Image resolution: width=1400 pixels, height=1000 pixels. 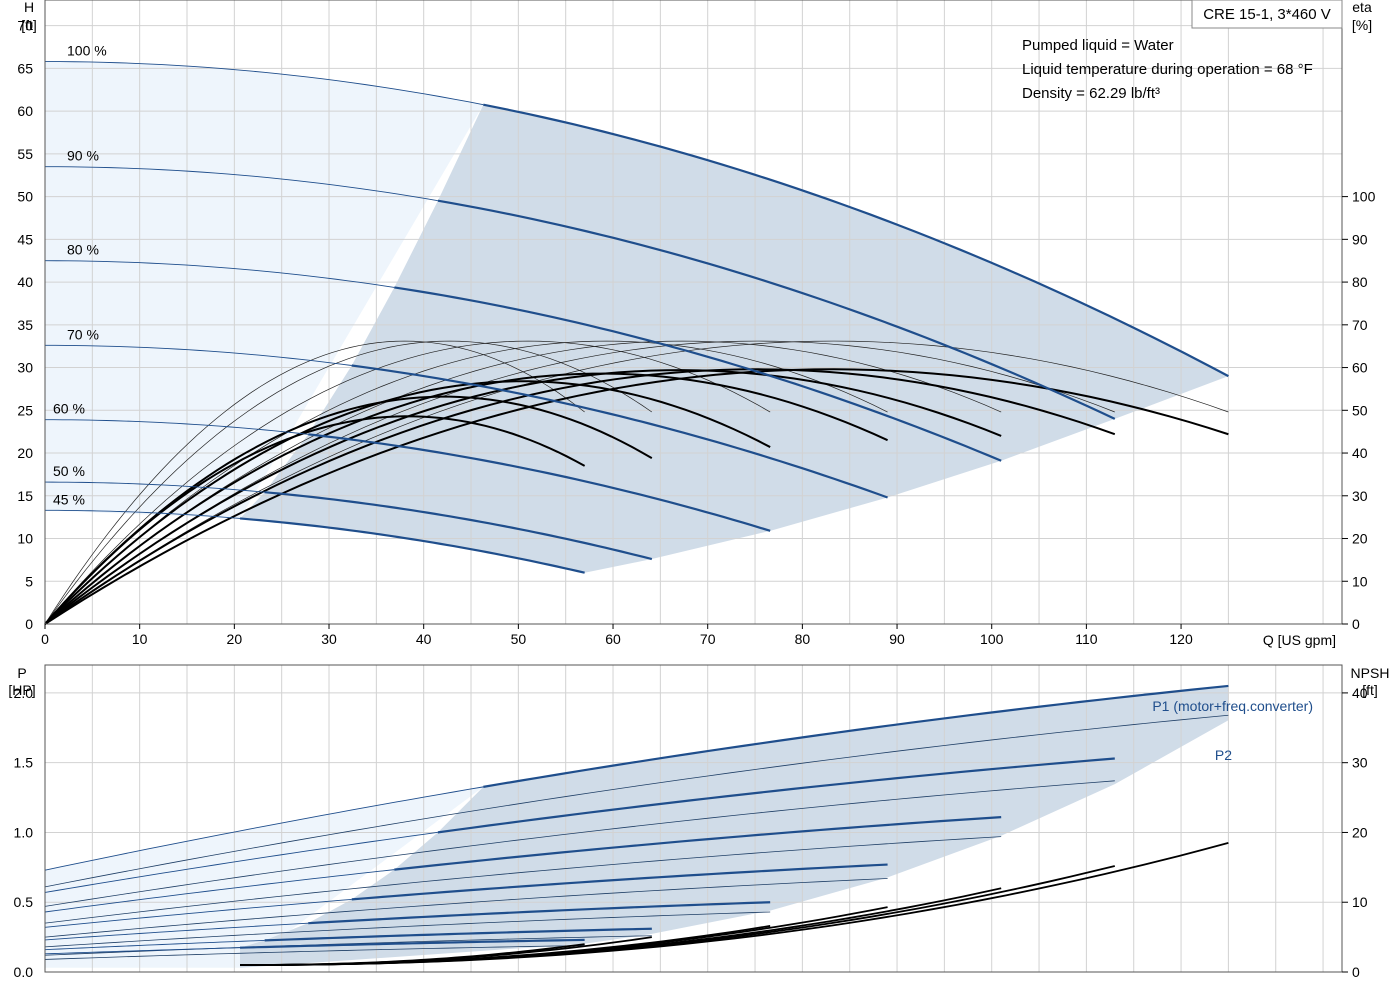 I want to click on y-left-tick-label: 55, so click(x=25, y=154).